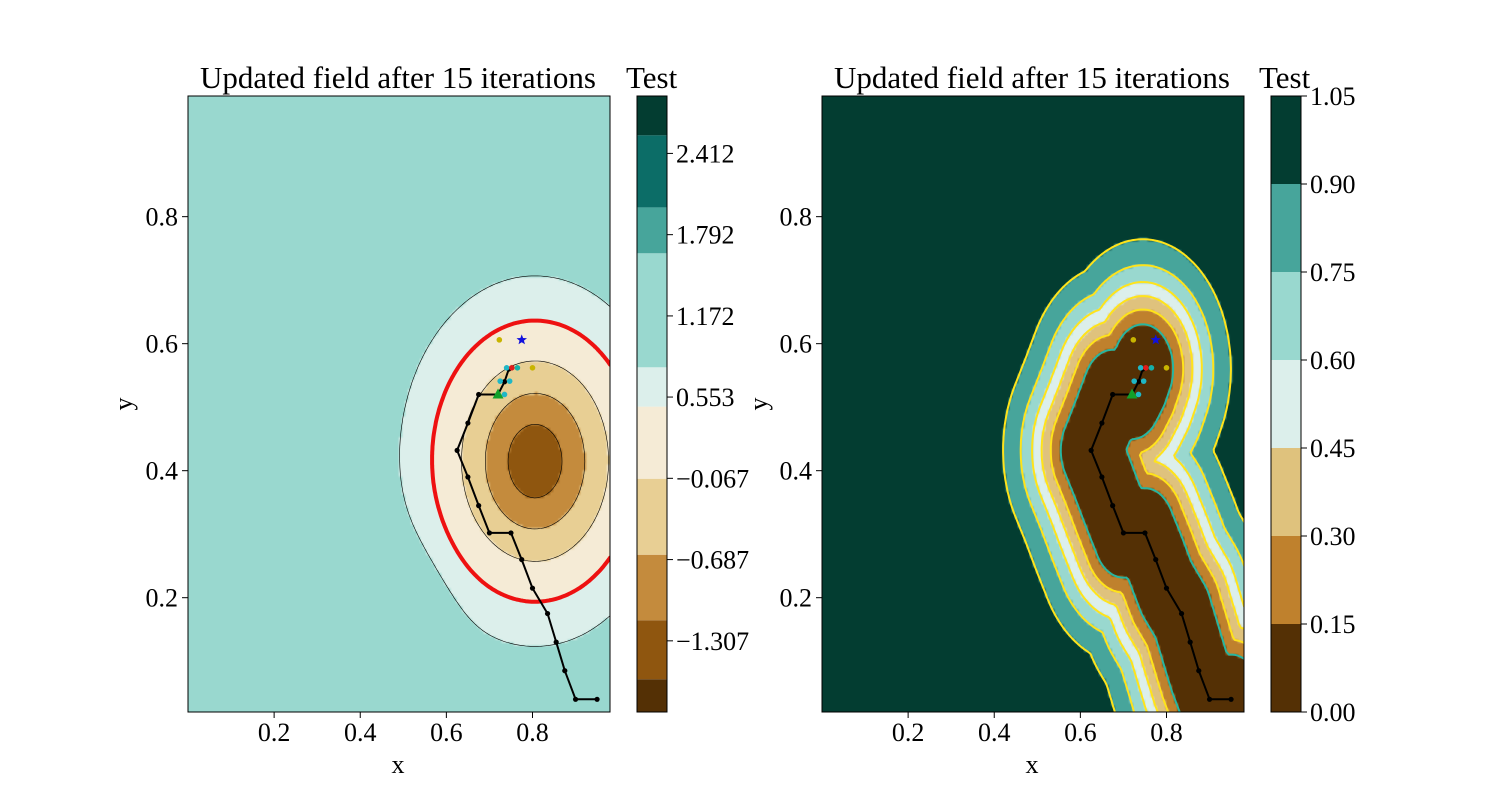  I want to click on colorbar-tick-label: 0.30, so click(1333, 536).